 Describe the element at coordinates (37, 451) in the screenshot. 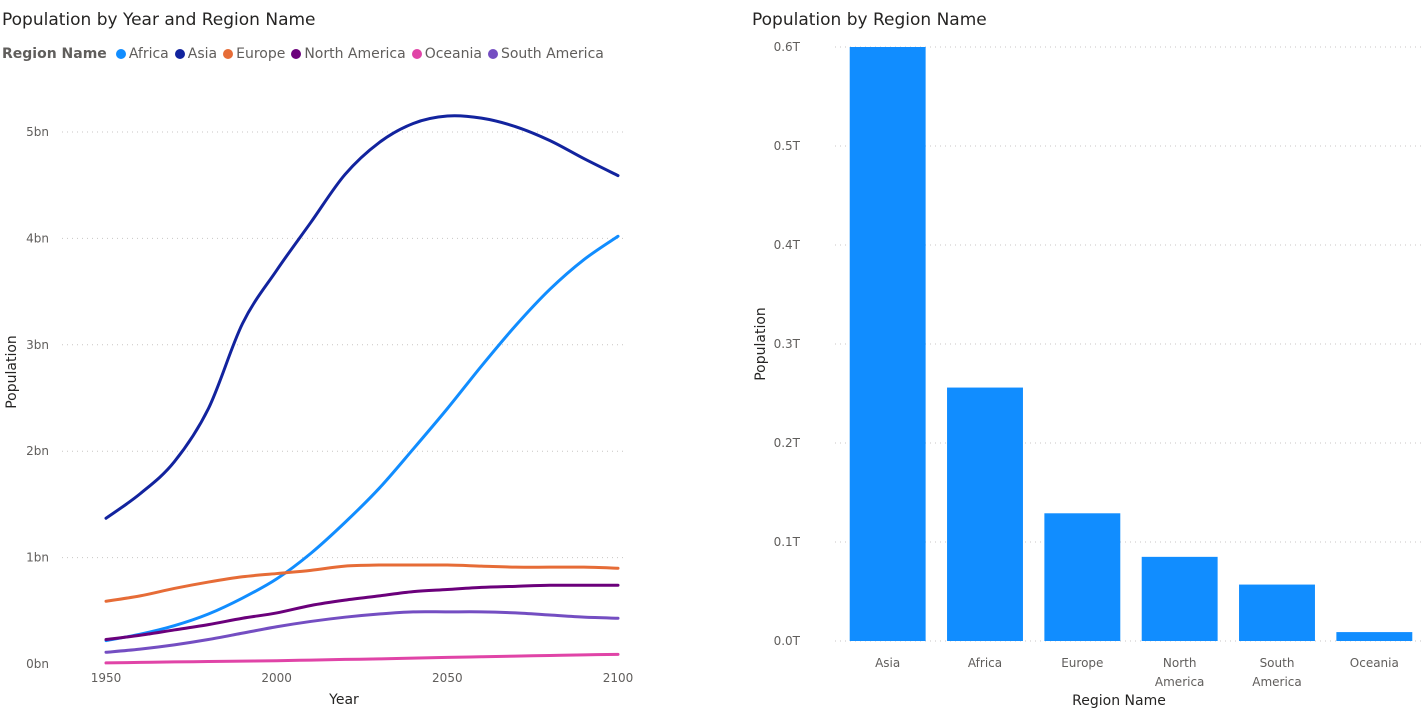

I see `y-tick-label: 2bn` at that location.